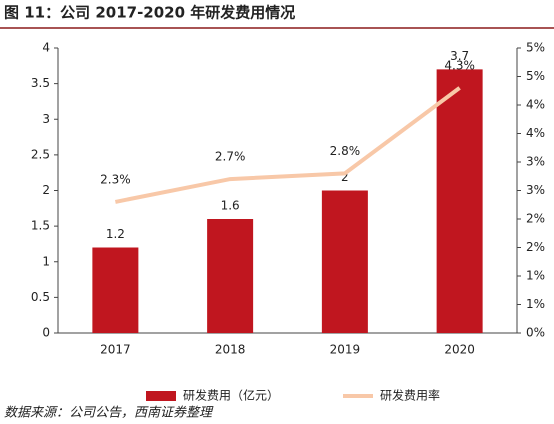 Image resolution: width=554 pixels, height=424 pixels. Describe the element at coordinates (459, 350) in the screenshot. I see `x-tick-label: 2020` at that location.